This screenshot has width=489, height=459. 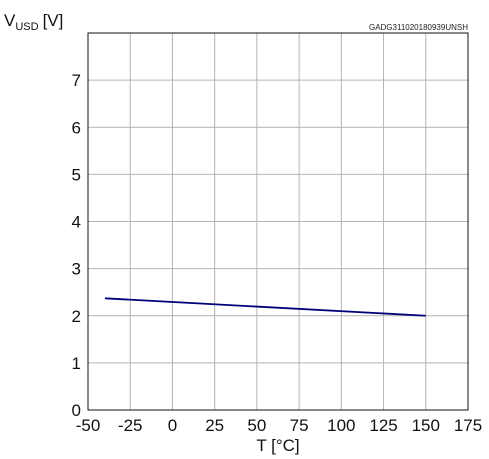 What do you see at coordinates (76, 80) in the screenshot?
I see `y-tick-label: 7` at bounding box center [76, 80].